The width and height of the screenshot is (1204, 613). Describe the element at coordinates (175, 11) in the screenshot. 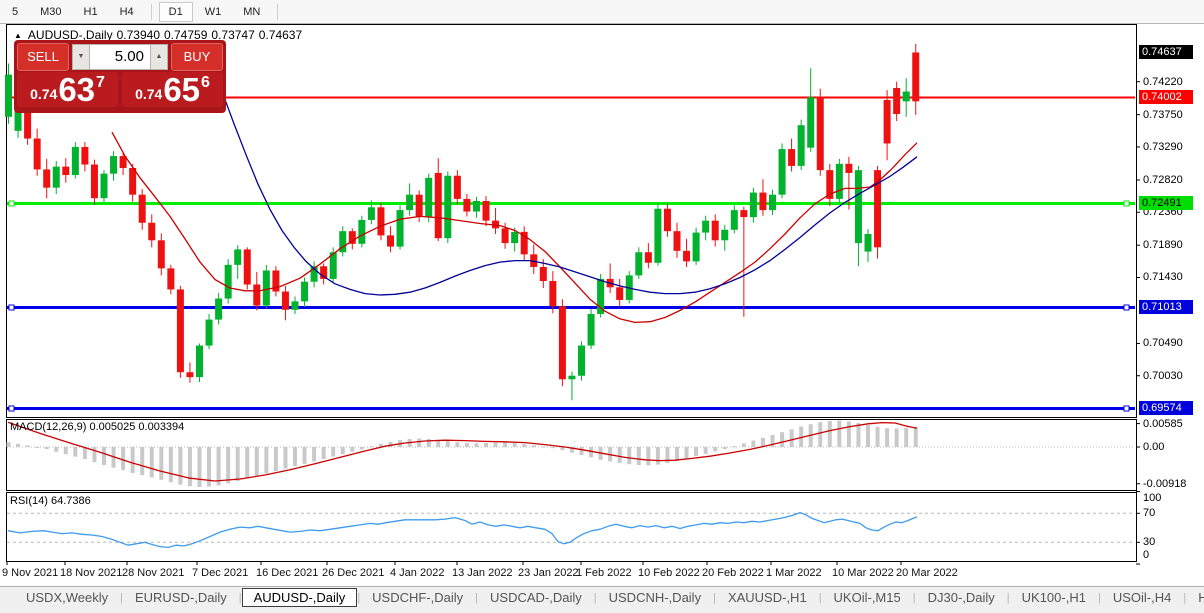

I see `timeframe-button-d1: D1` at that location.